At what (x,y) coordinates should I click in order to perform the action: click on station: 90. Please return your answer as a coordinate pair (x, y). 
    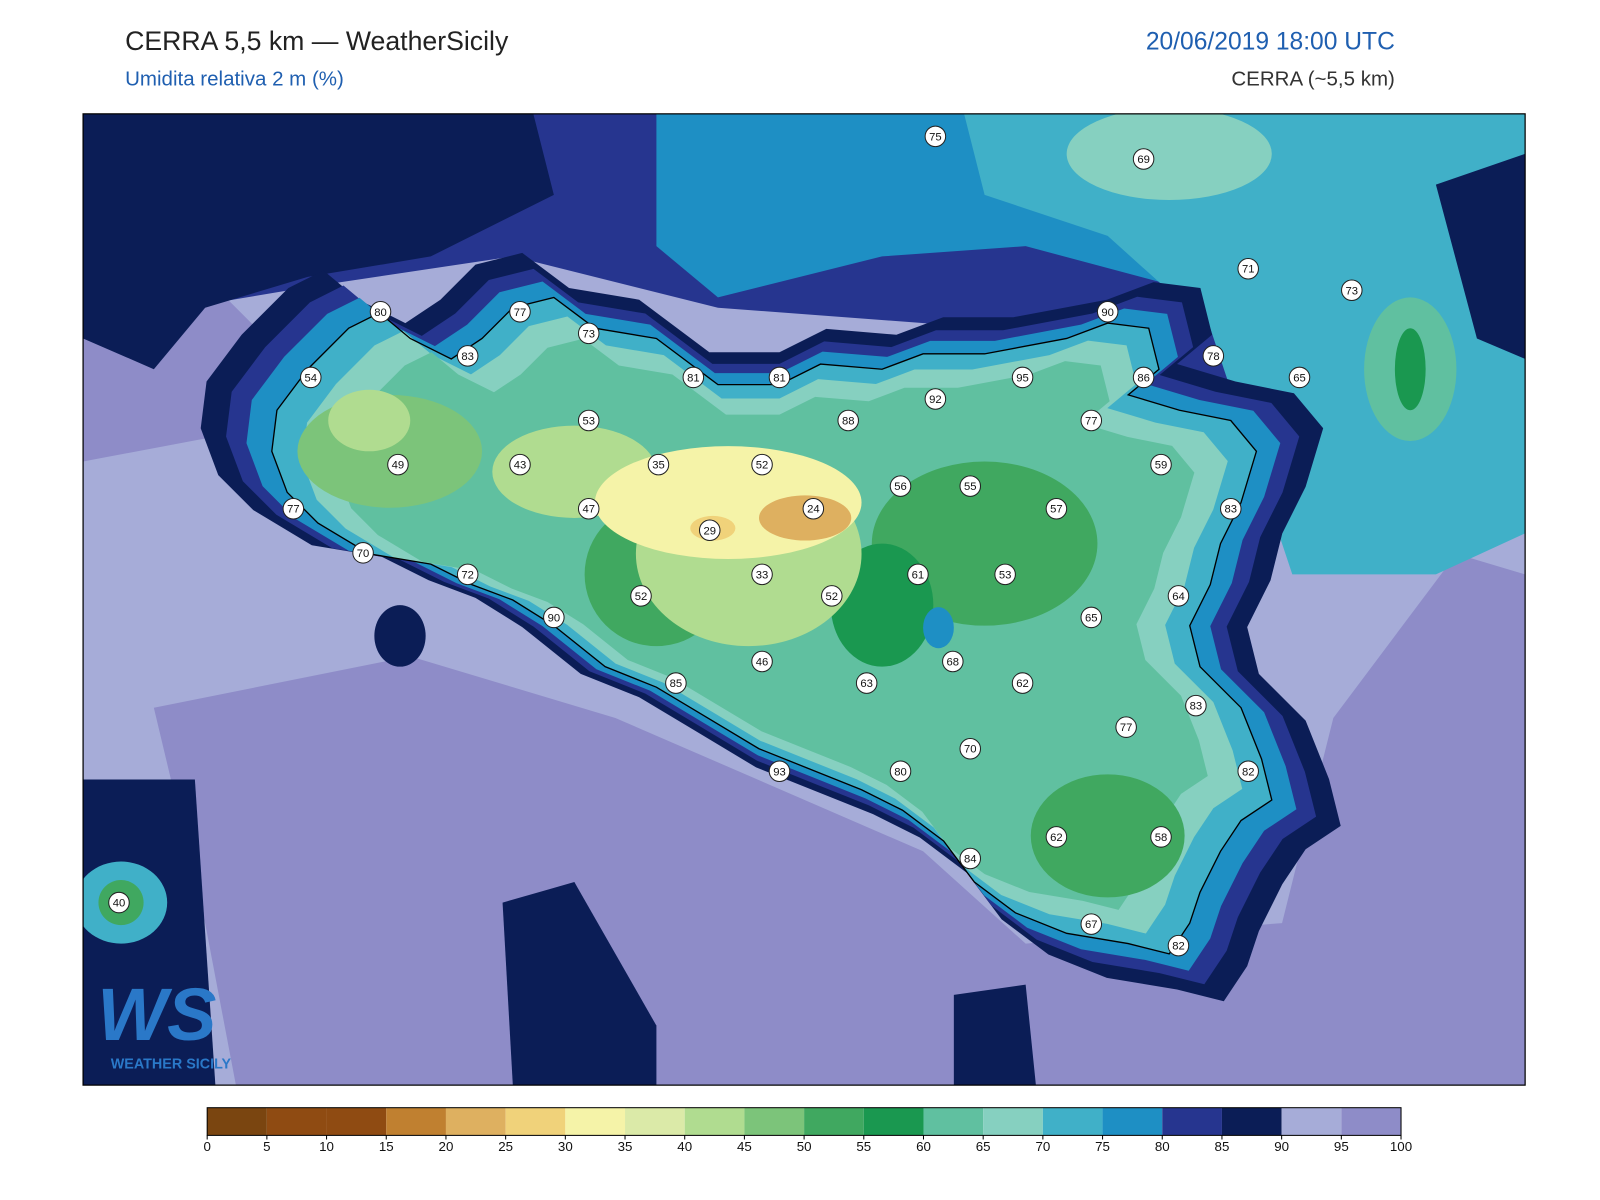
    Looking at the image, I should click on (554, 617).